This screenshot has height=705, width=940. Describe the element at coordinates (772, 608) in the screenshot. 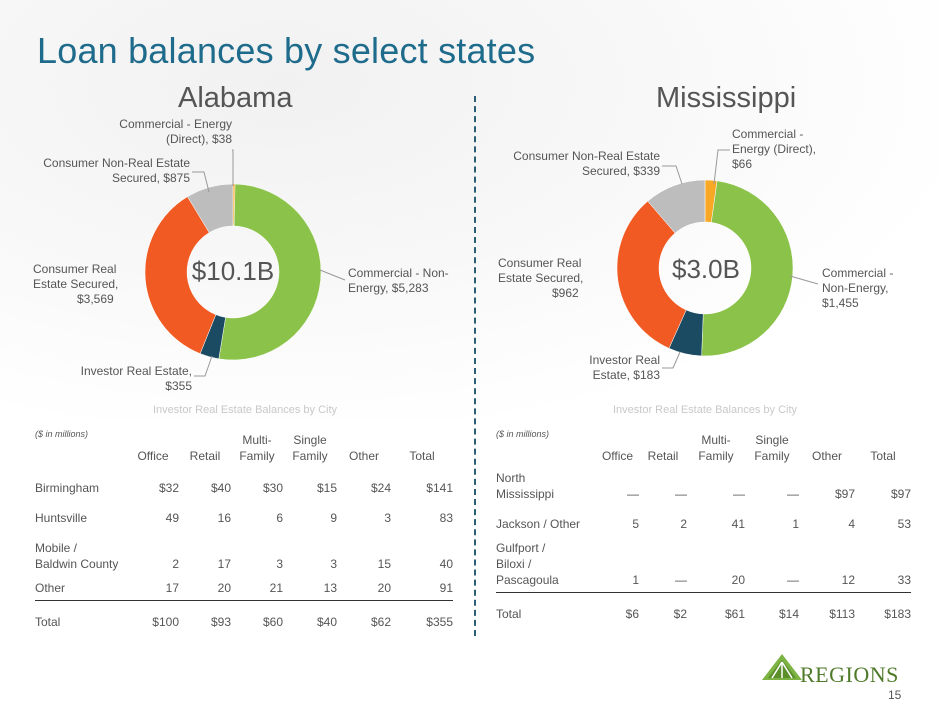

I see `value-cell: $14` at that location.